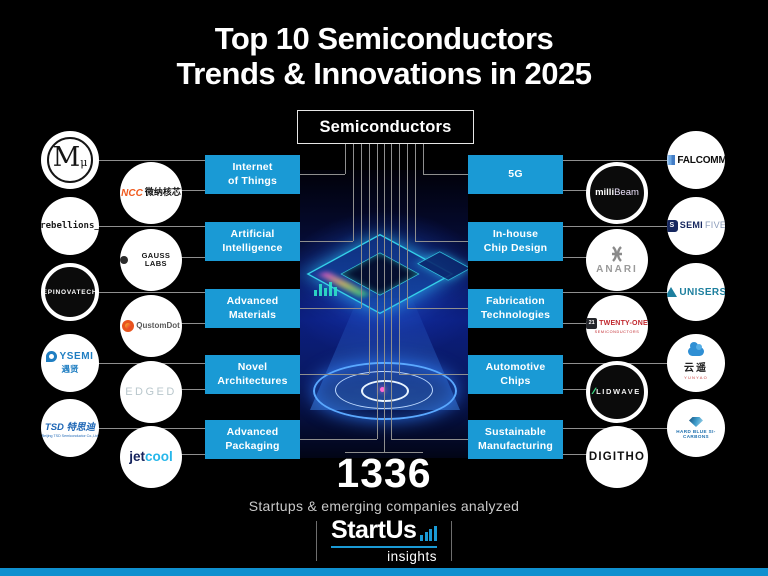 The image size is (768, 576). What do you see at coordinates (151, 457) in the screenshot?
I see `logo-jetcool: jet cool` at bounding box center [151, 457].